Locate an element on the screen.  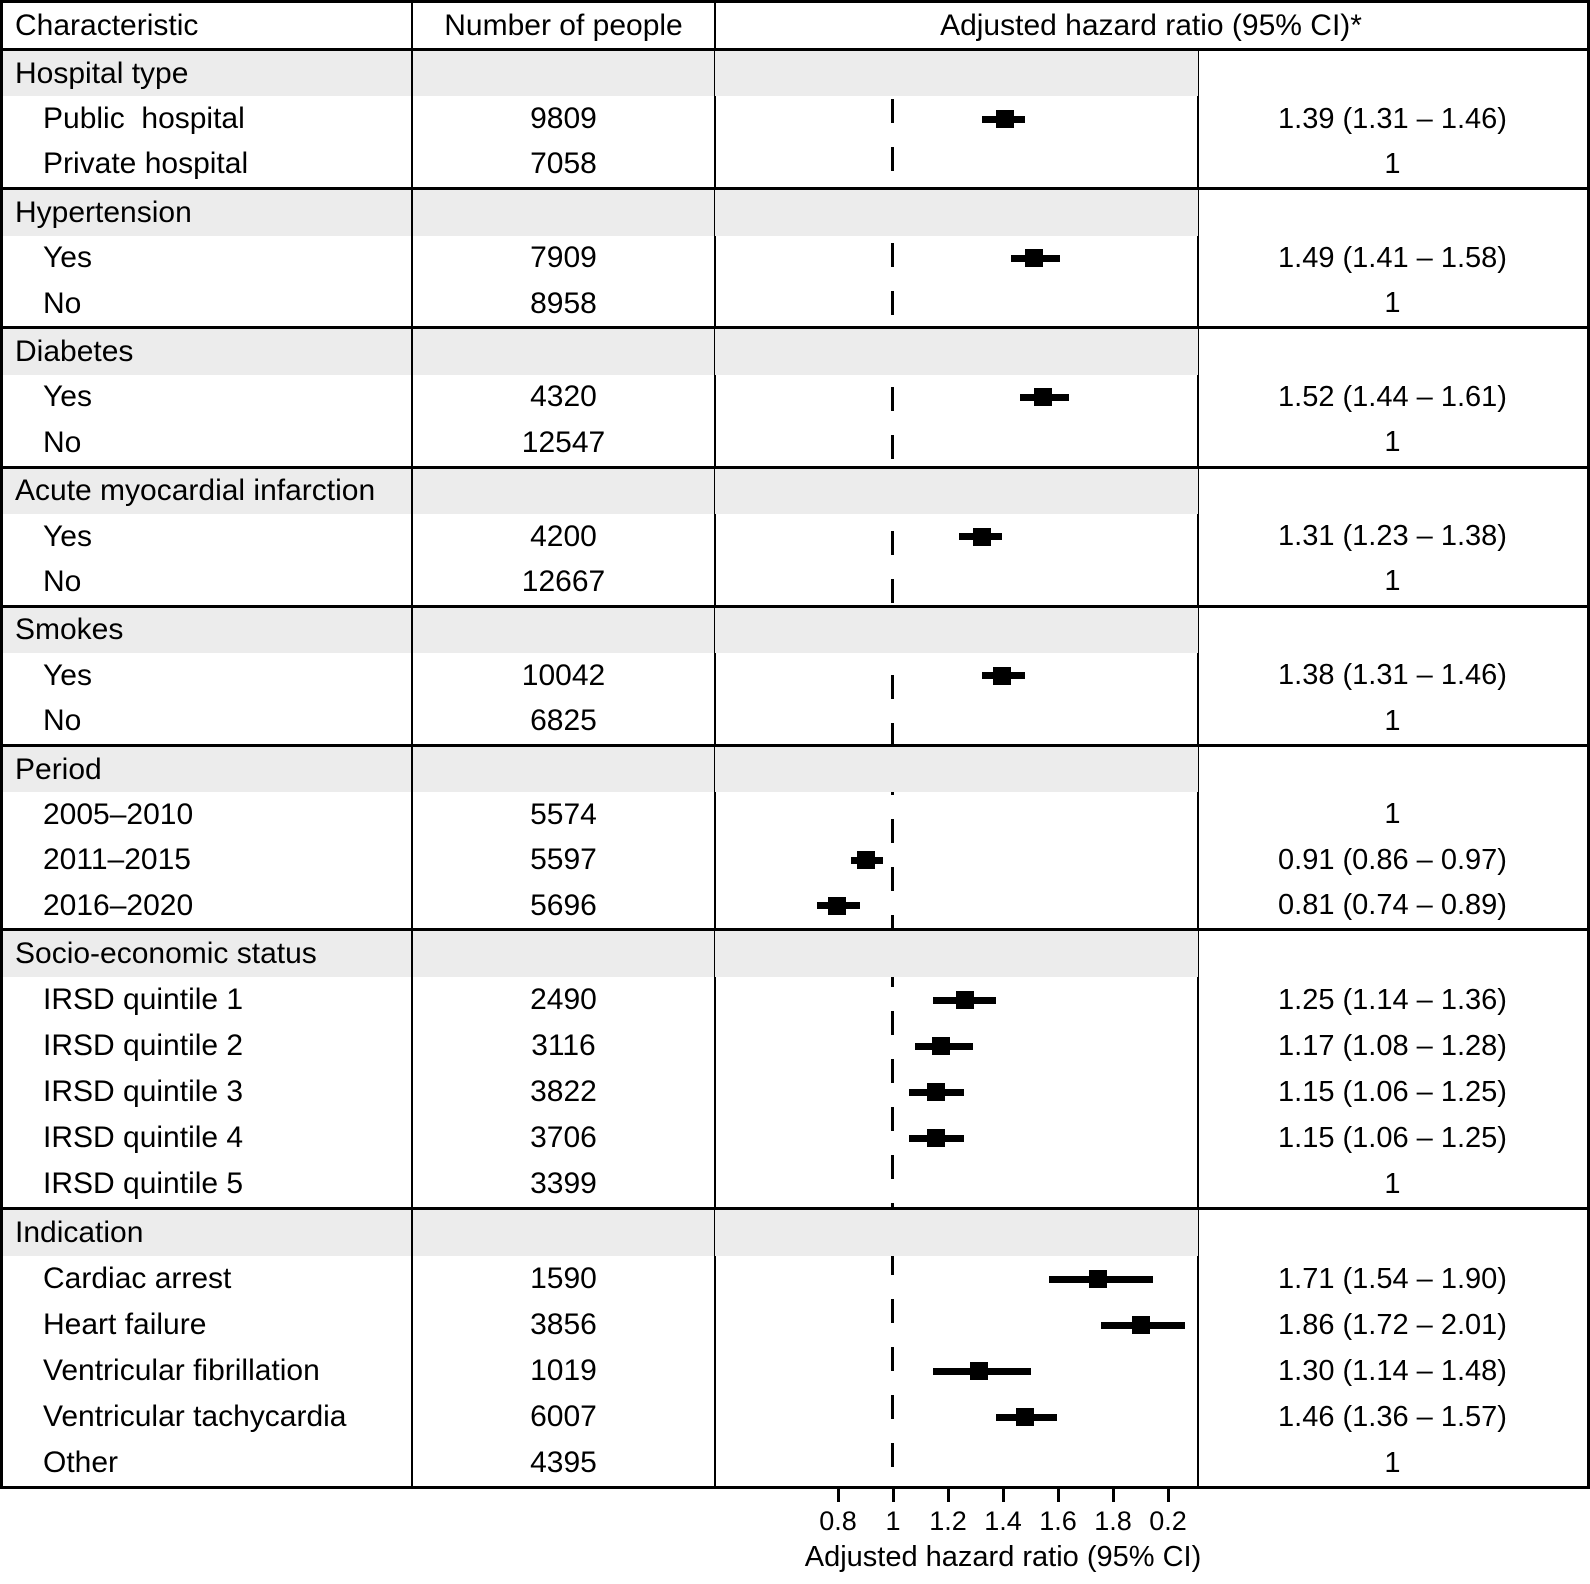
group-header-row: Socio-economic status is located at coordinates (795, 954).